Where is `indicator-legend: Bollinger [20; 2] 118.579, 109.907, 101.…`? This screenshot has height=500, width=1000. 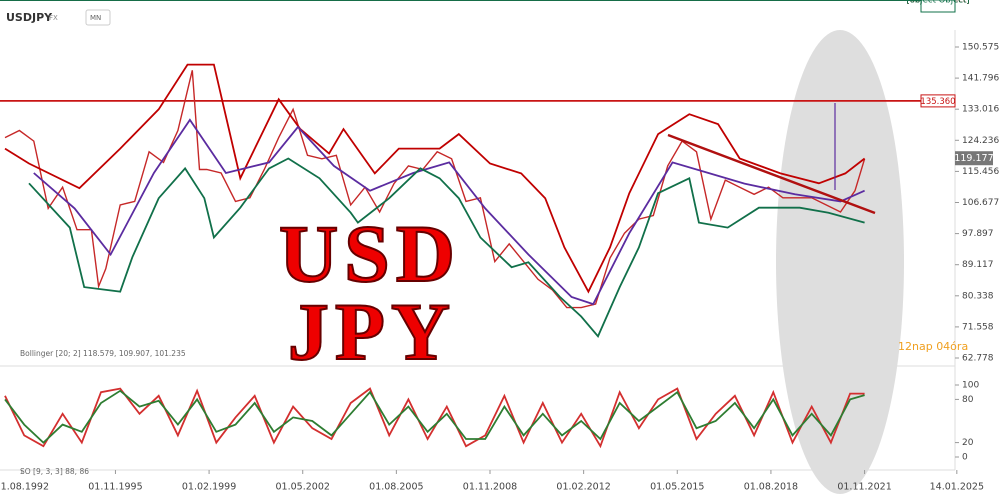 indicator-legend: Bollinger [20; 2] 118.579, 109.907, 101.… is located at coordinates (103, 353).